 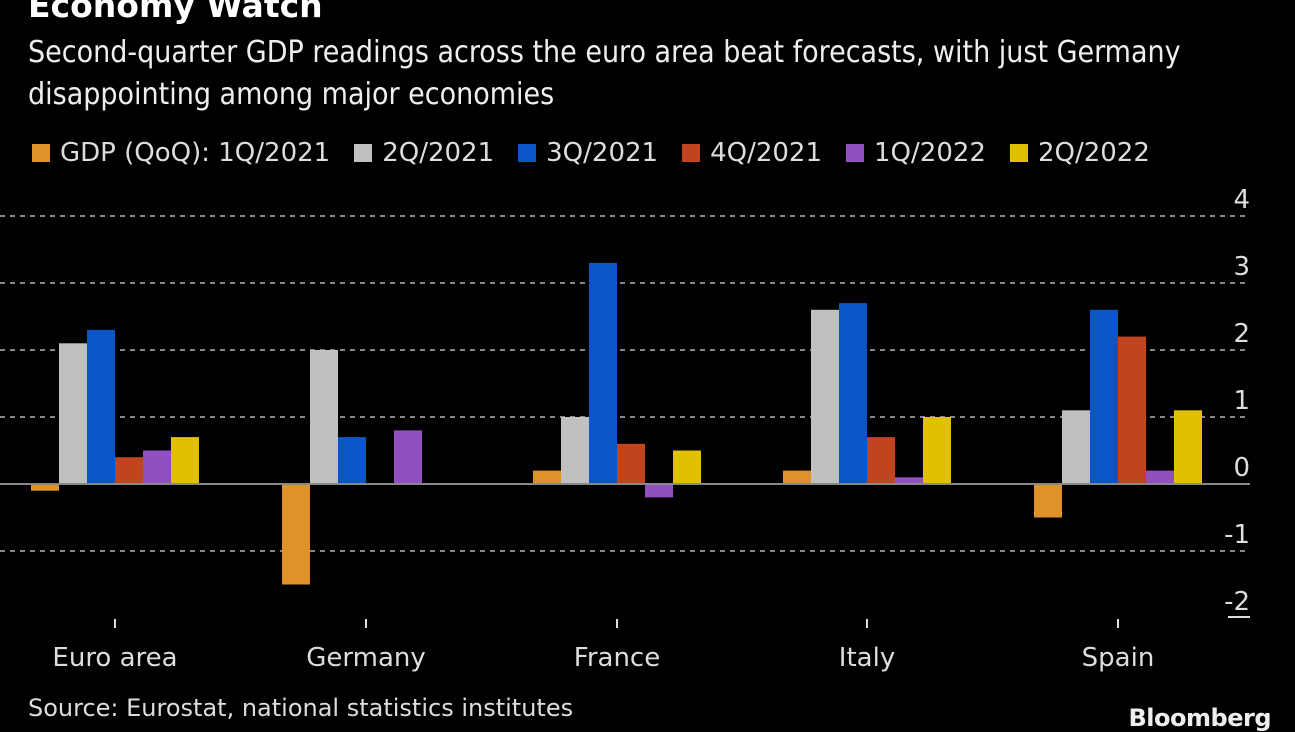 What do you see at coordinates (1241, 468) in the screenshot?
I see `y-tick-label: 0` at bounding box center [1241, 468].